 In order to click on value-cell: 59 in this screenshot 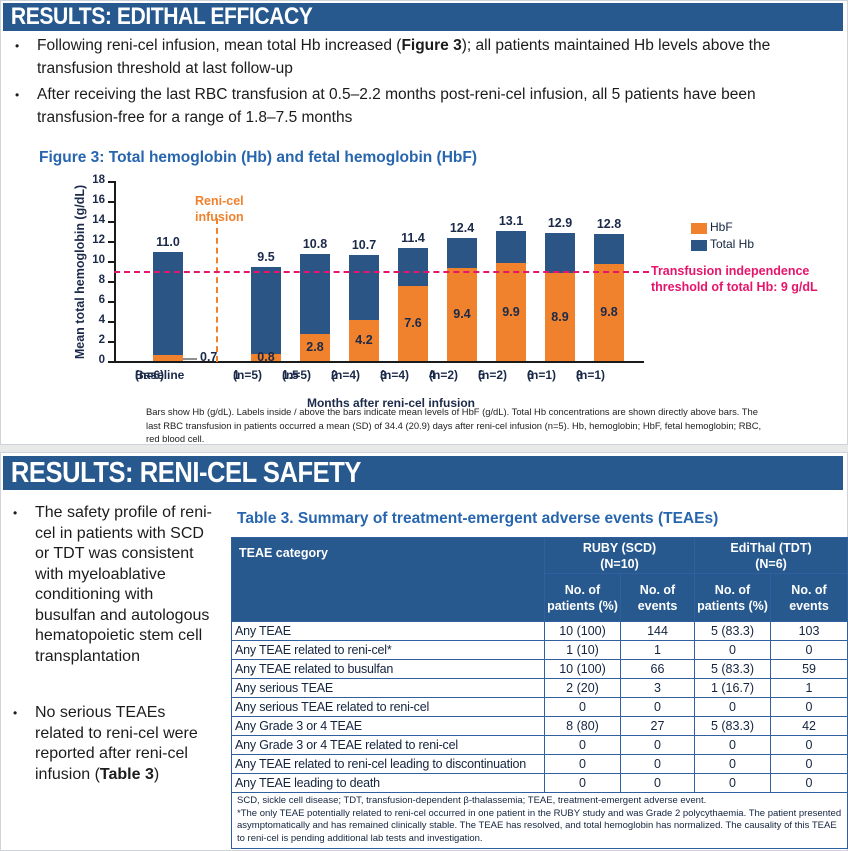, I will do `click(809, 669)`.